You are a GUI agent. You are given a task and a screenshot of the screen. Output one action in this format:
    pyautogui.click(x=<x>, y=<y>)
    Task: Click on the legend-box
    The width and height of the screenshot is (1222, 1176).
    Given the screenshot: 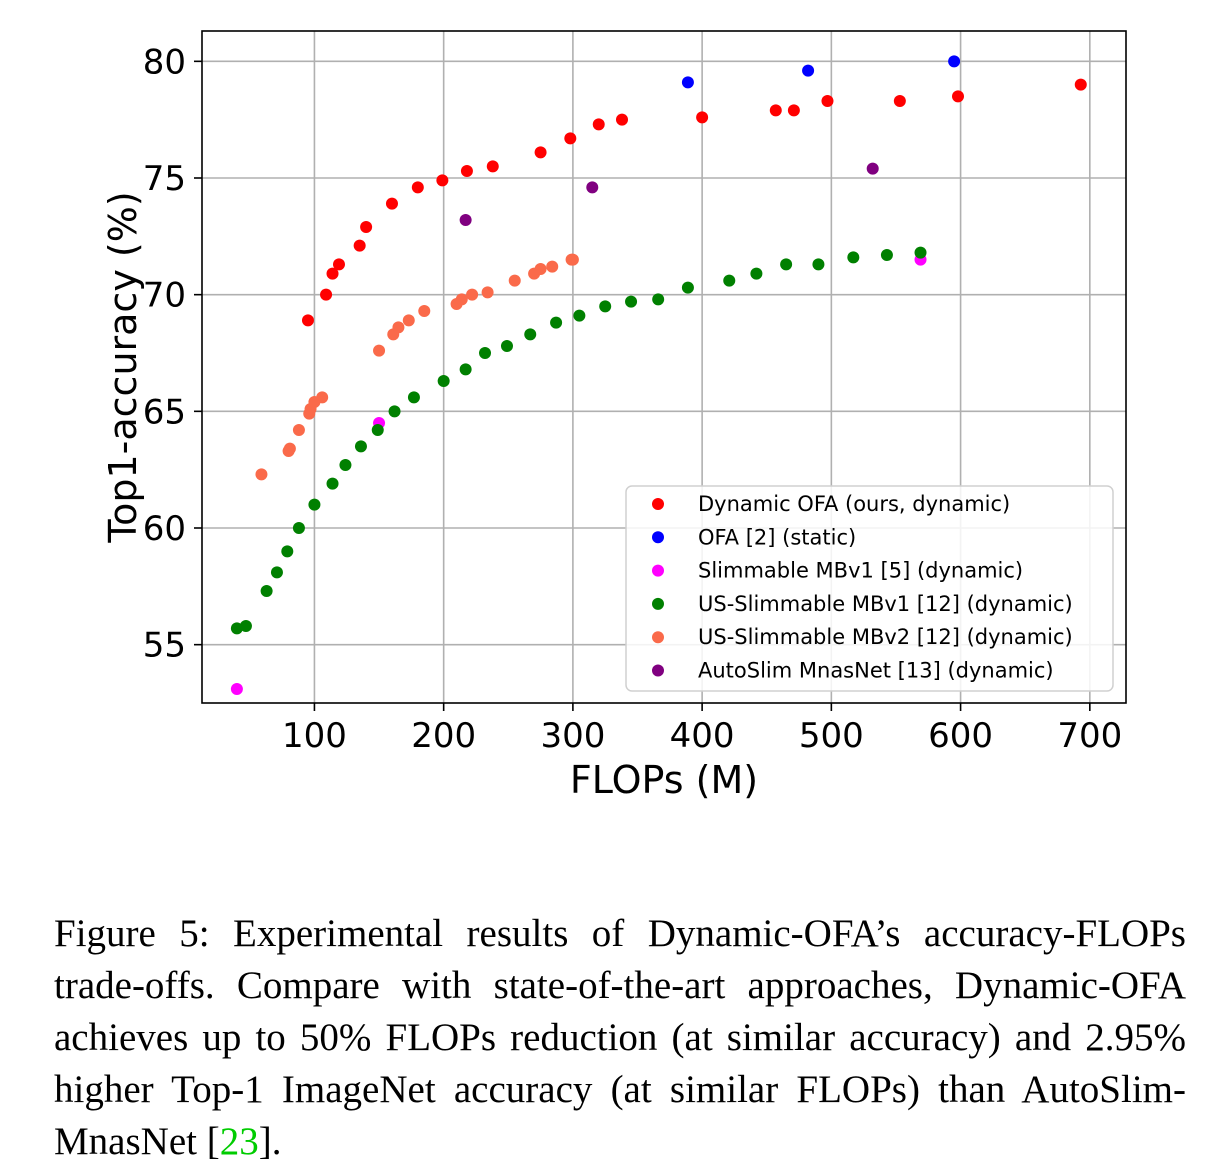 What is the action you would take?
    pyautogui.click(x=869, y=588)
    